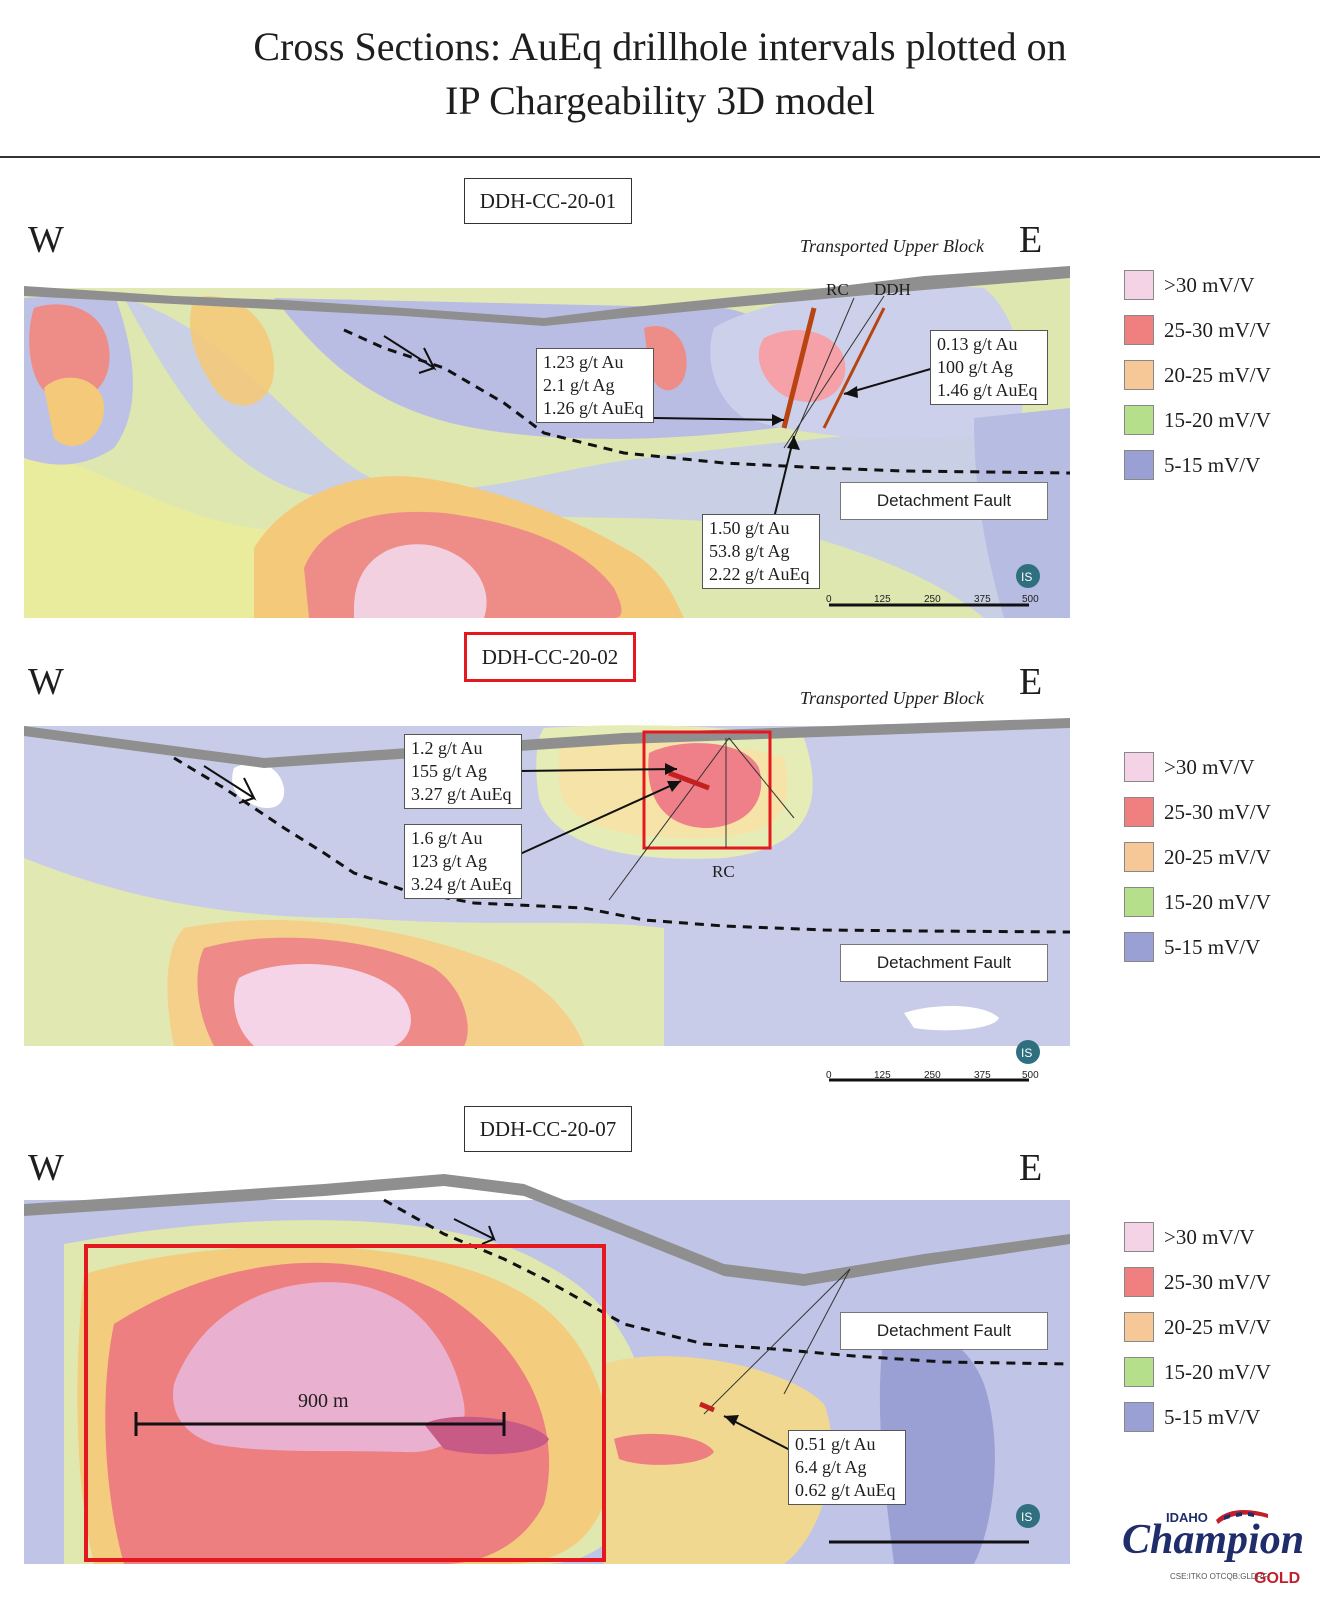 Image resolution: width=1320 pixels, height=1604 pixels. I want to click on hole-id-label: DDH-CC-20-01, so click(548, 201).